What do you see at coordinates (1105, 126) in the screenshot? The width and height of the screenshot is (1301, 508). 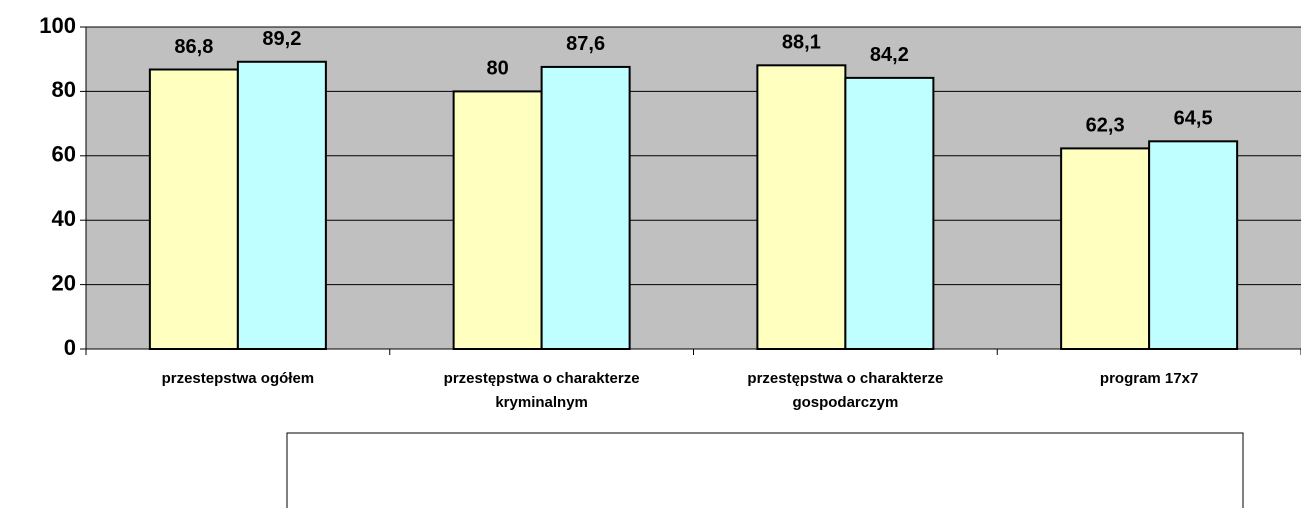 I see `value-label: 62,3` at bounding box center [1105, 126].